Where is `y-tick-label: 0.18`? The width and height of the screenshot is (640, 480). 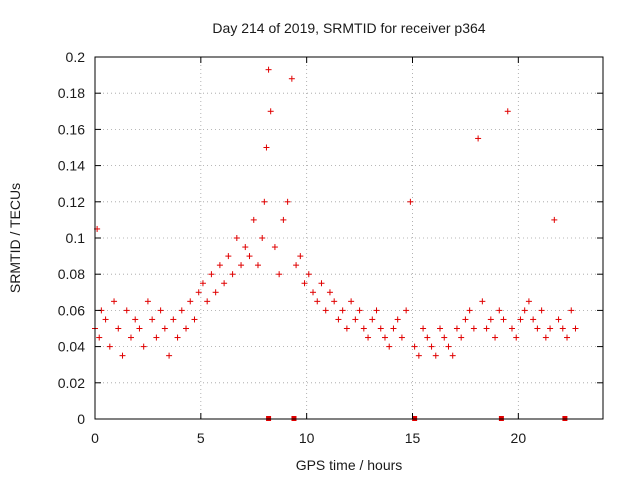 y-tick-label: 0.18 is located at coordinates (71, 93).